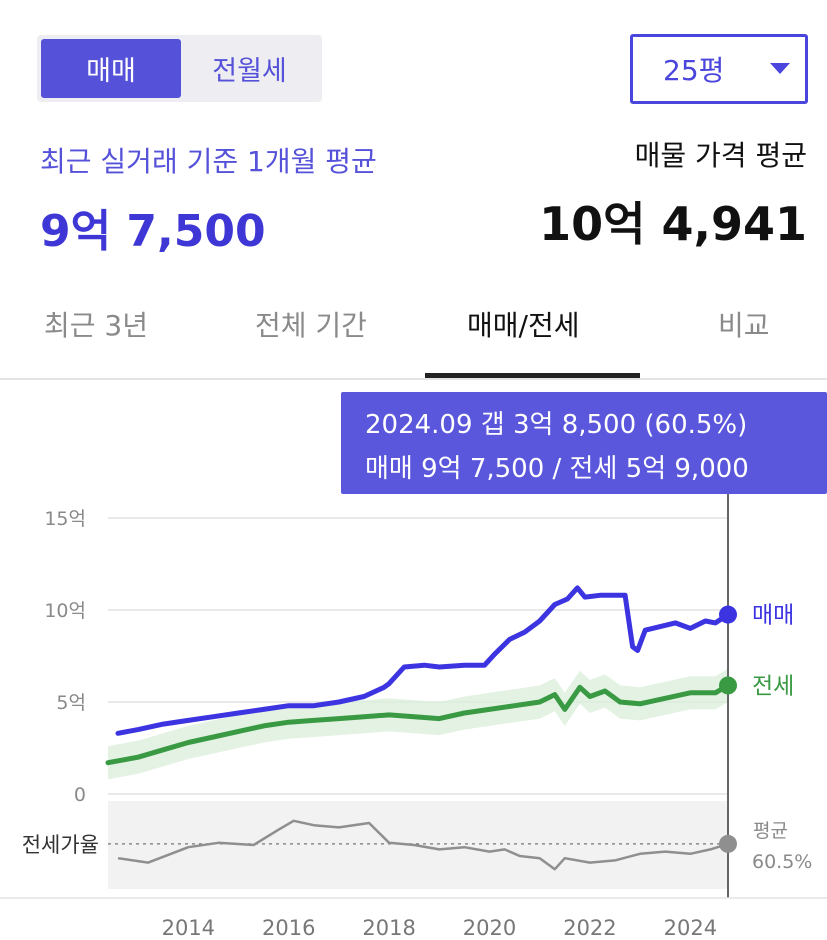 Image resolution: width=827 pixels, height=940 pixels. I want to click on jeonse-price-line, so click(418, 724).